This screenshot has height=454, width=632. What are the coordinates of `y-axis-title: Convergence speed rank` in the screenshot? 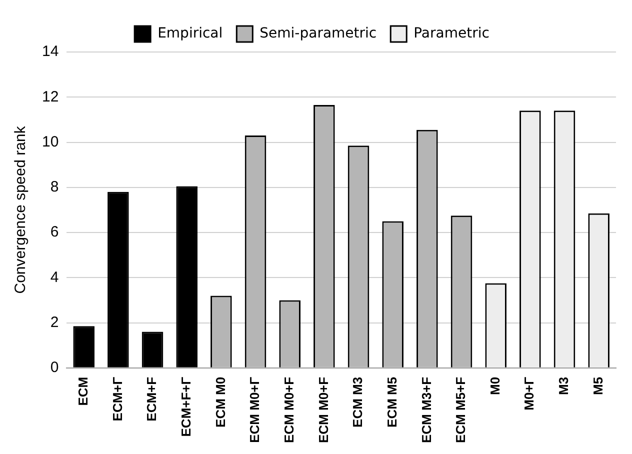 It's located at (21, 210).